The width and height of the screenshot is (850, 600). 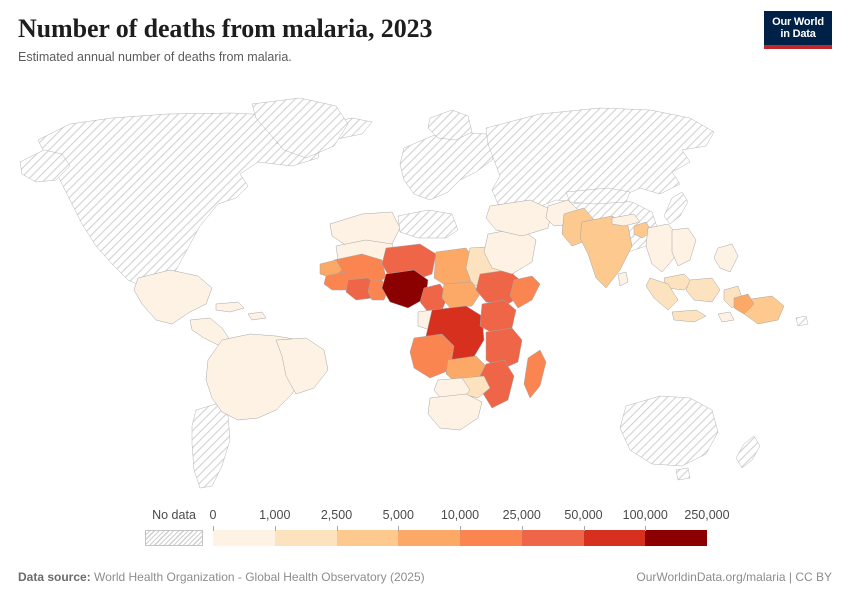 What do you see at coordinates (510, 251) in the screenshot?
I see `region-arabian-peninsula` at bounding box center [510, 251].